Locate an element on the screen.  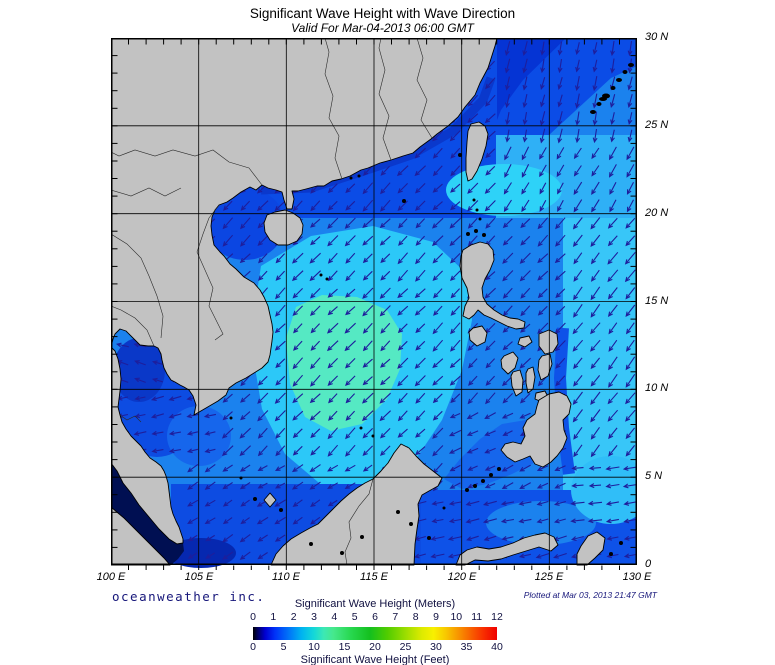
meters-tick: 4 is located at coordinates (334, 617).